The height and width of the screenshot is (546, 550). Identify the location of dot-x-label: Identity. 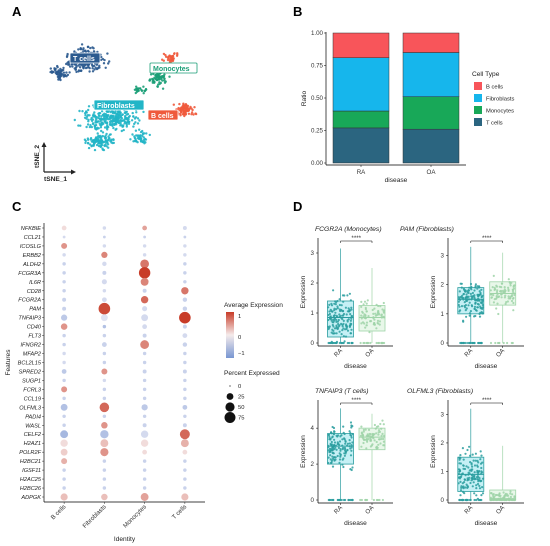
(125, 539).